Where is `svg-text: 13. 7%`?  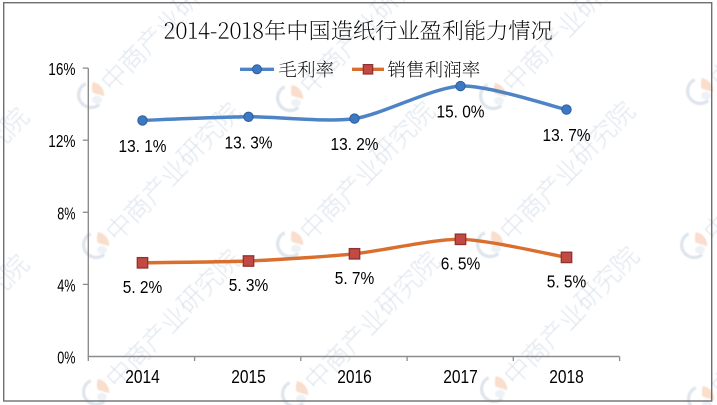 svg-text: 13. 7% is located at coordinates (567, 135).